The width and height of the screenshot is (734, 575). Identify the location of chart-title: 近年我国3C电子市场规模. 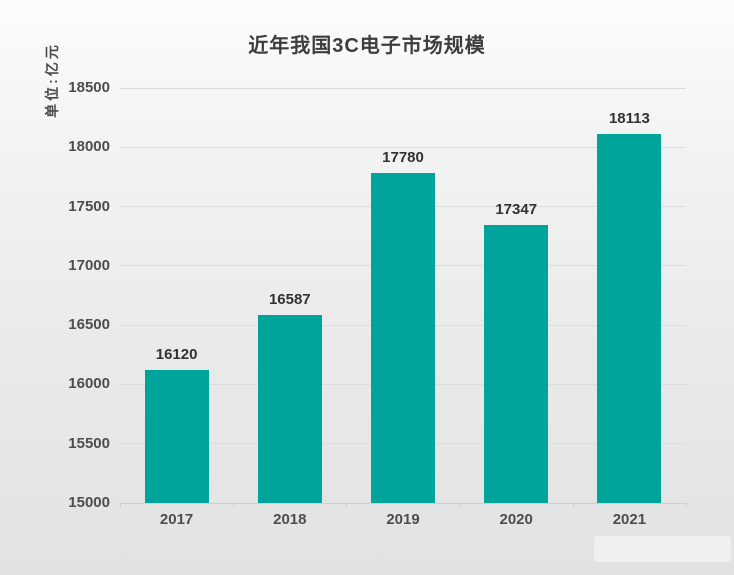
(367, 46).